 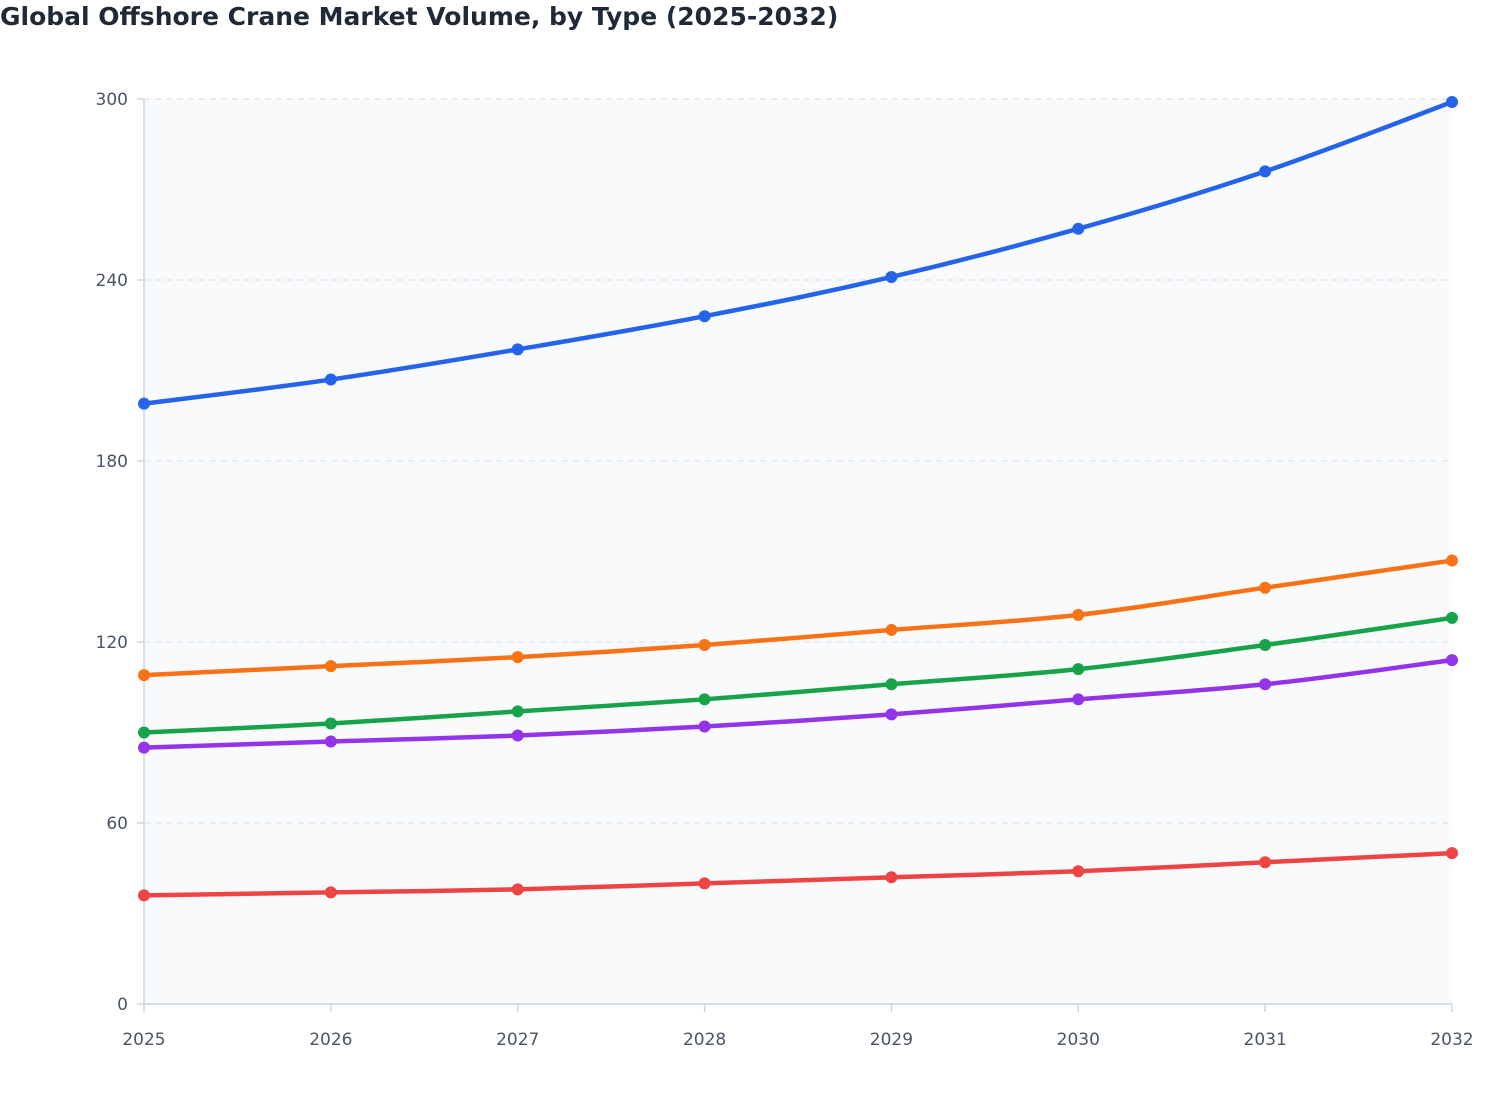 What do you see at coordinates (330, 1040) in the screenshot?
I see `x-tick-label: 2026` at bounding box center [330, 1040].